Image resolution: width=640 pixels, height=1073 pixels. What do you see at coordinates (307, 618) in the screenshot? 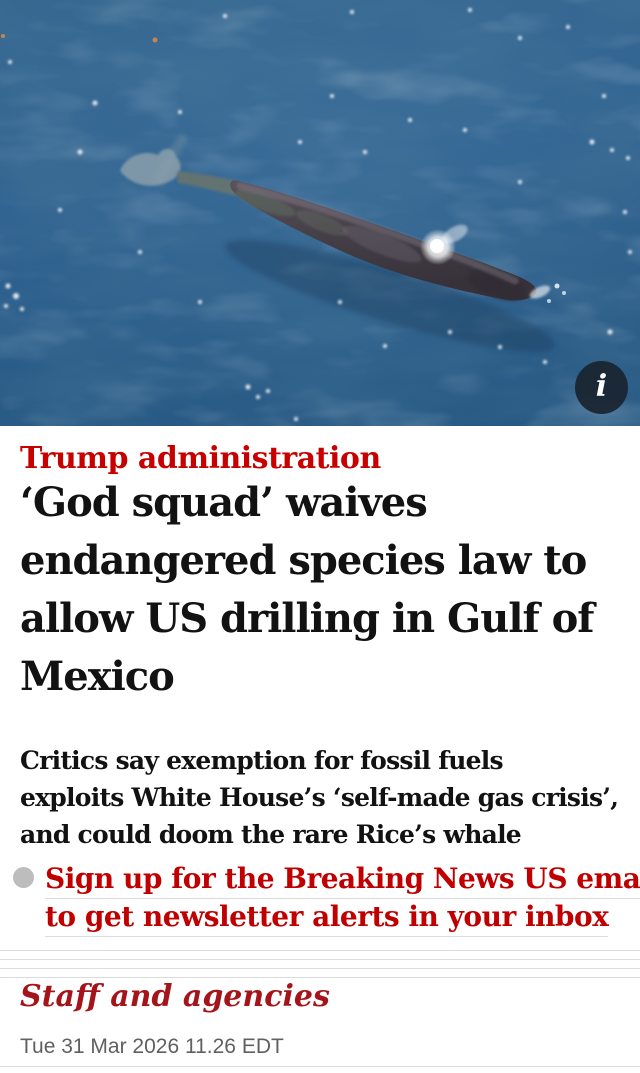
I see `headline-line: allow US drilling in Gulf of` at bounding box center [307, 618].